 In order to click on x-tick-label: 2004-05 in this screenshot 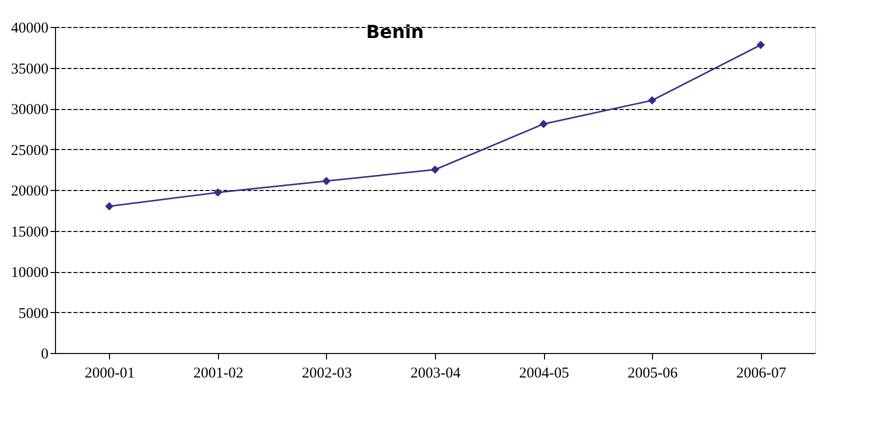, I will do `click(544, 374)`.